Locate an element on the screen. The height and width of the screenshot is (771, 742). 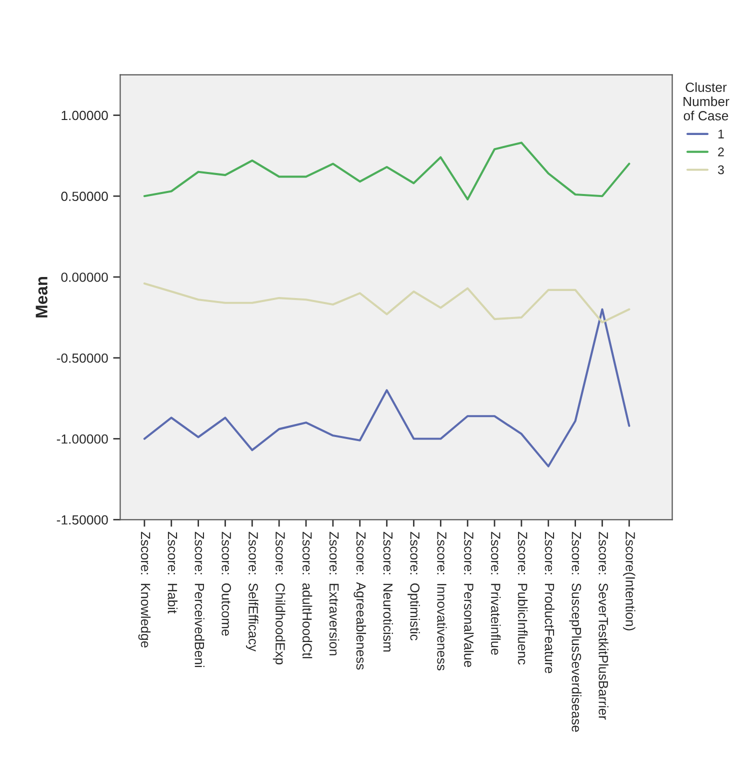
x-tick-label: Zscore: PersonalValue is located at coordinates (469, 600).